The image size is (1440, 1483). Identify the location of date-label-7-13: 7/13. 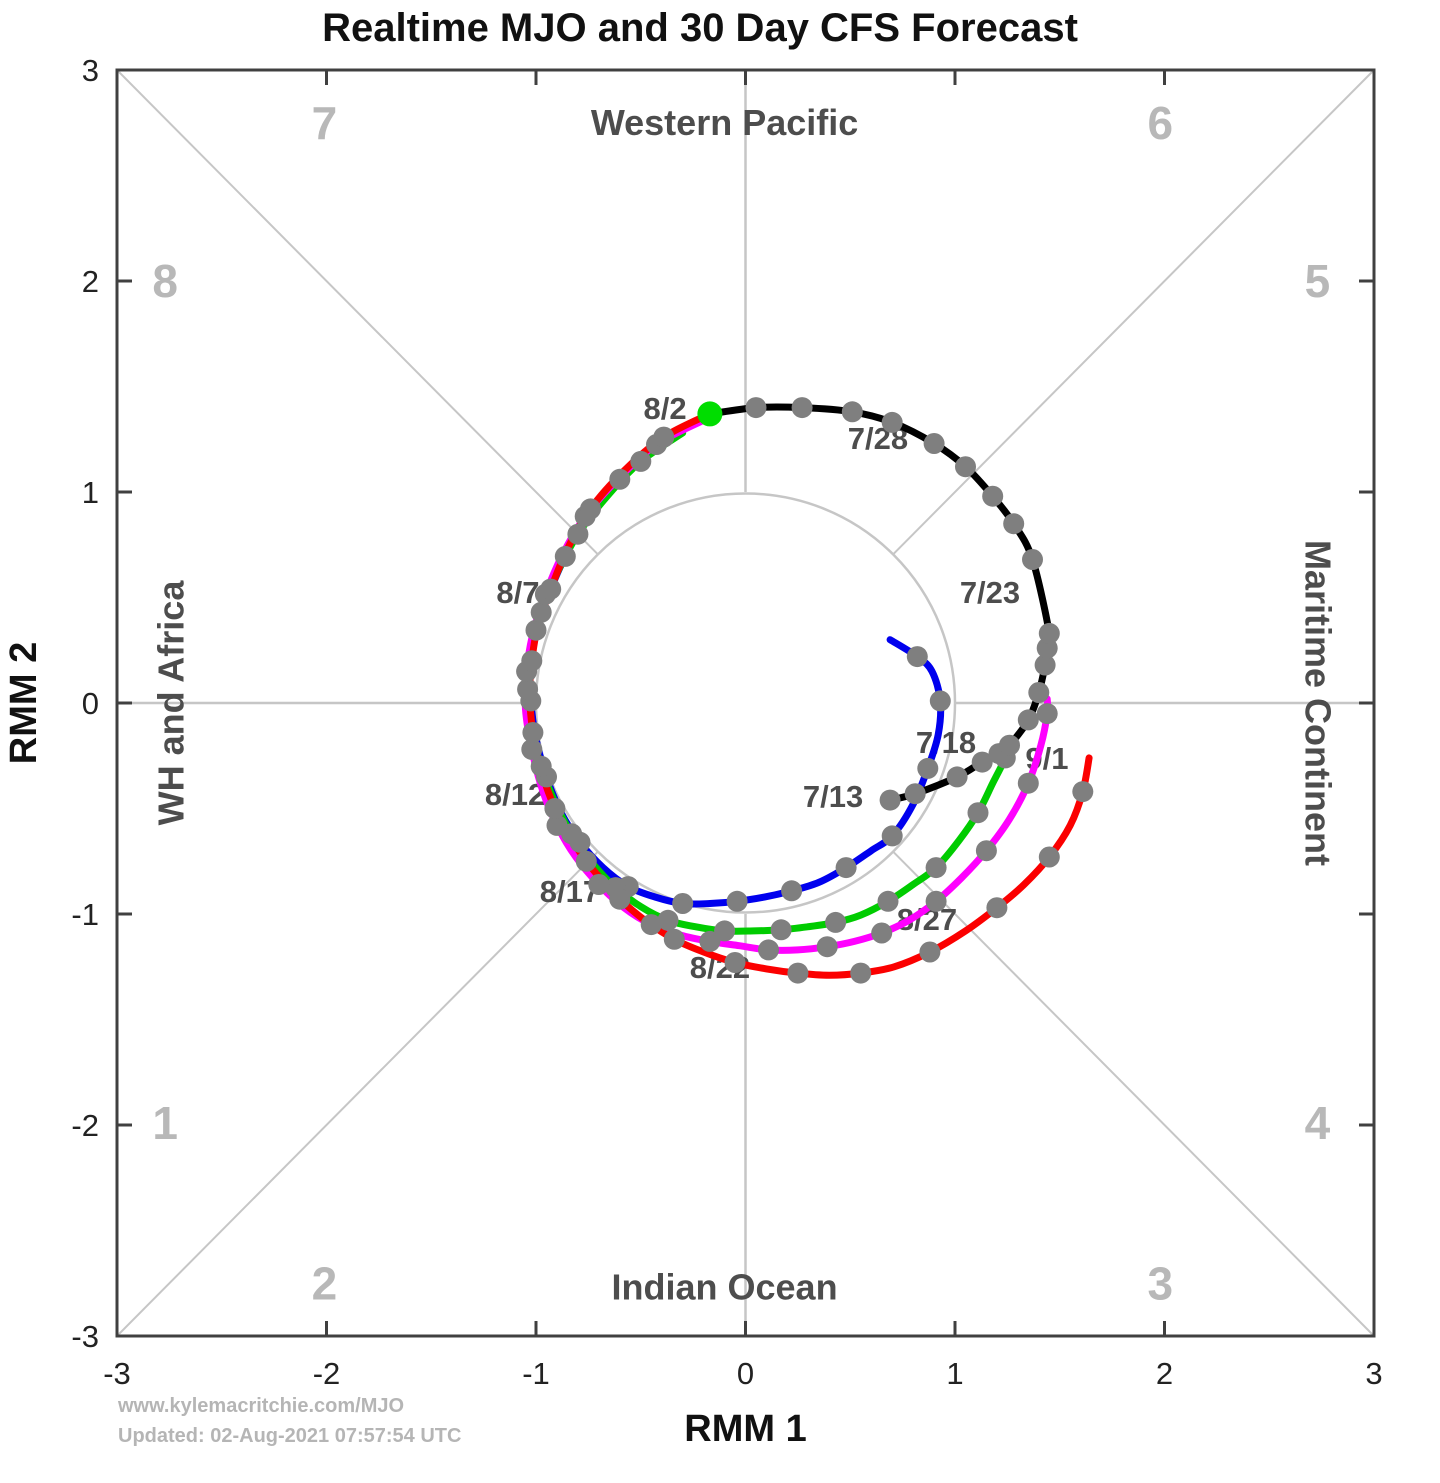
(833, 796).